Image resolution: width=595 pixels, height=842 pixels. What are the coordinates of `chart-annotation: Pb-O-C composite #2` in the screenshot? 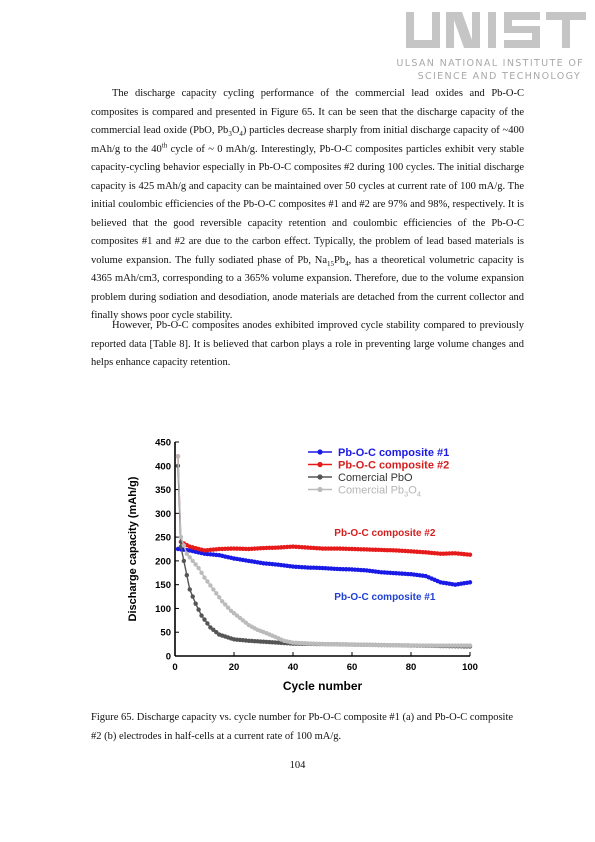 It's located at (385, 533).